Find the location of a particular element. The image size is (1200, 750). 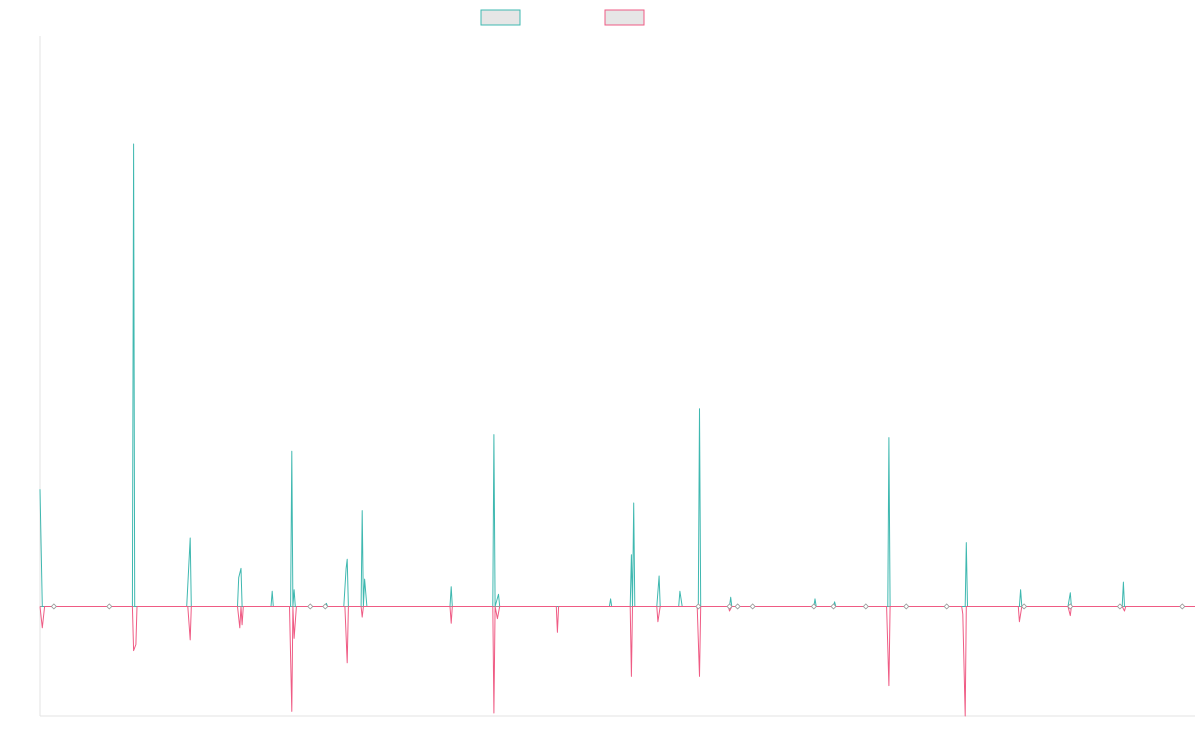

legend is located at coordinates (562, 17).